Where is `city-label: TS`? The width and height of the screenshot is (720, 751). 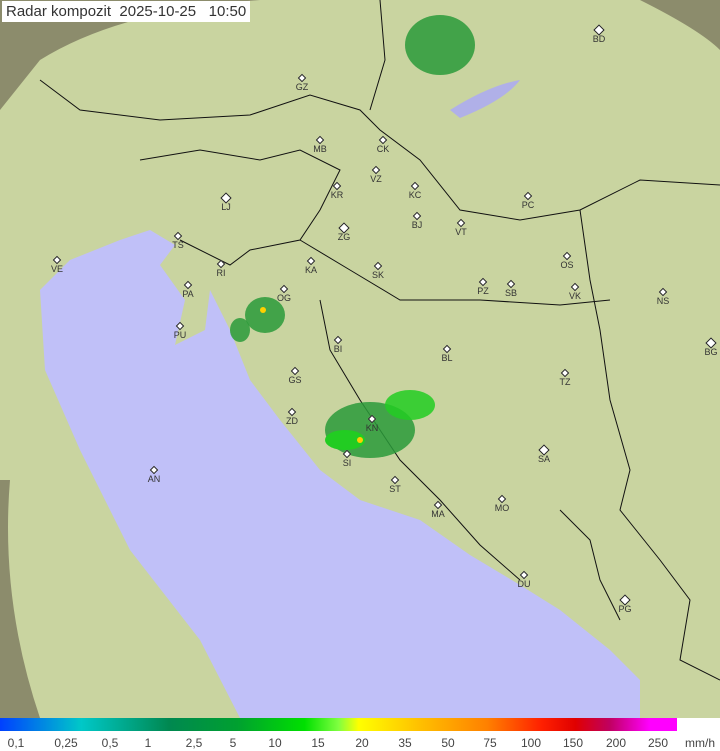 city-label: TS is located at coordinates (178, 245).